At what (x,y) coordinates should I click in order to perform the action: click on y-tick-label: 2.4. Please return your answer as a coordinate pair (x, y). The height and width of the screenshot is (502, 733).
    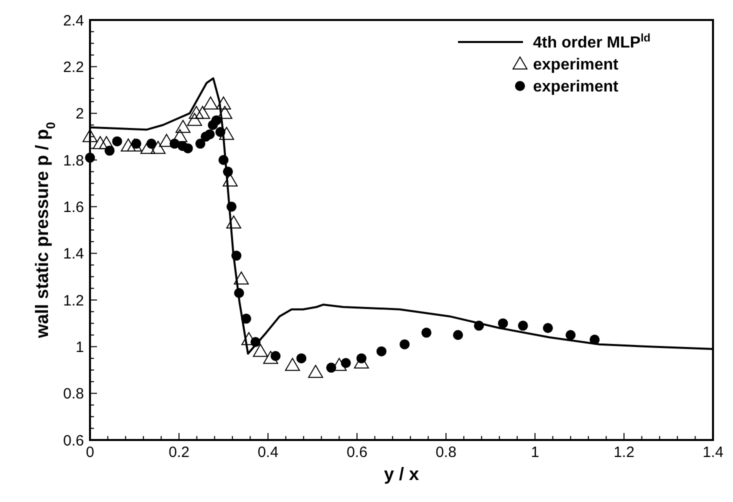
    Looking at the image, I should click on (73, 21).